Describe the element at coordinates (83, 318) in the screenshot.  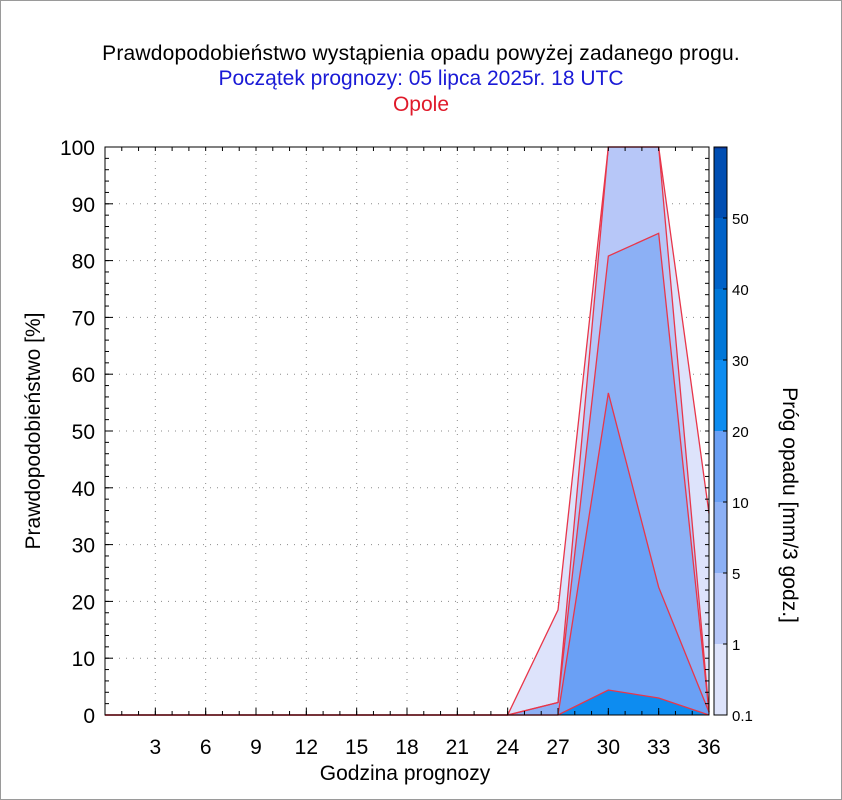
I see `y-tick-label: 70` at that location.